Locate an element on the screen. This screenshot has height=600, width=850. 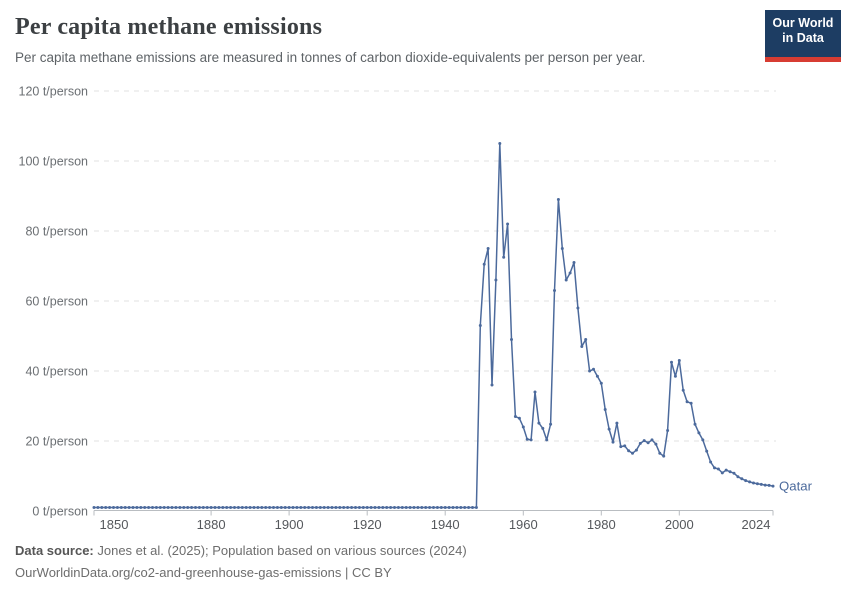
owid-logo: Our World in Data is located at coordinates (803, 36).